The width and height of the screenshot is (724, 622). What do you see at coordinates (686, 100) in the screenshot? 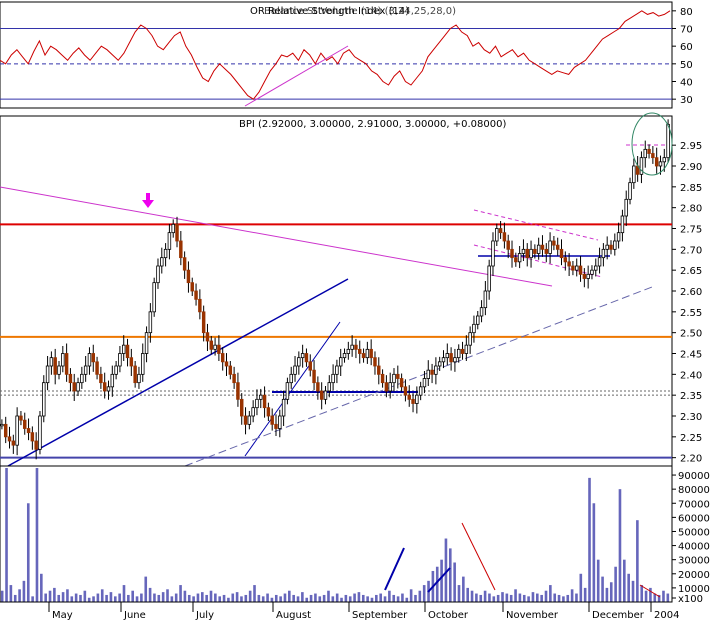
I see `rsi-tick-label: 30` at bounding box center [686, 100].